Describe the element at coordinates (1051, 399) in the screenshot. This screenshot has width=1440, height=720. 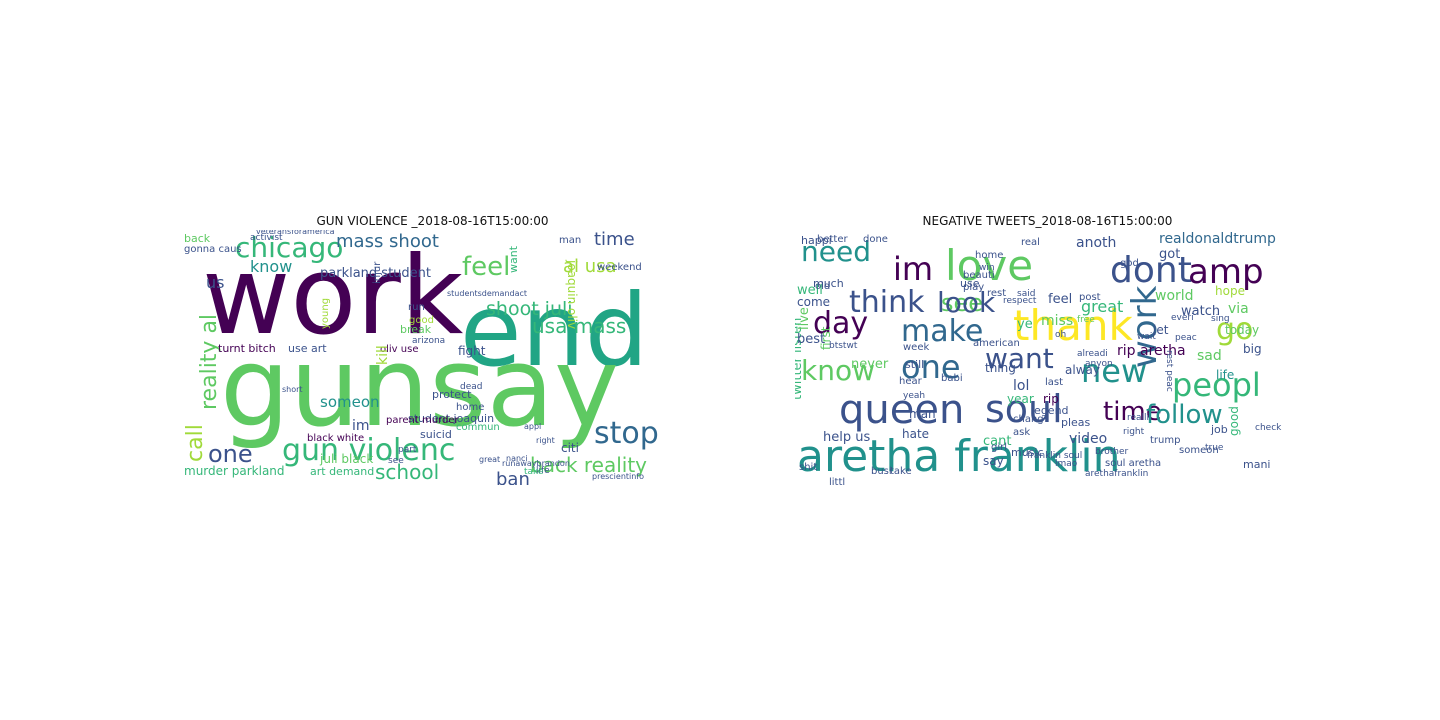
I see `word-right-rip: rip` at that location.